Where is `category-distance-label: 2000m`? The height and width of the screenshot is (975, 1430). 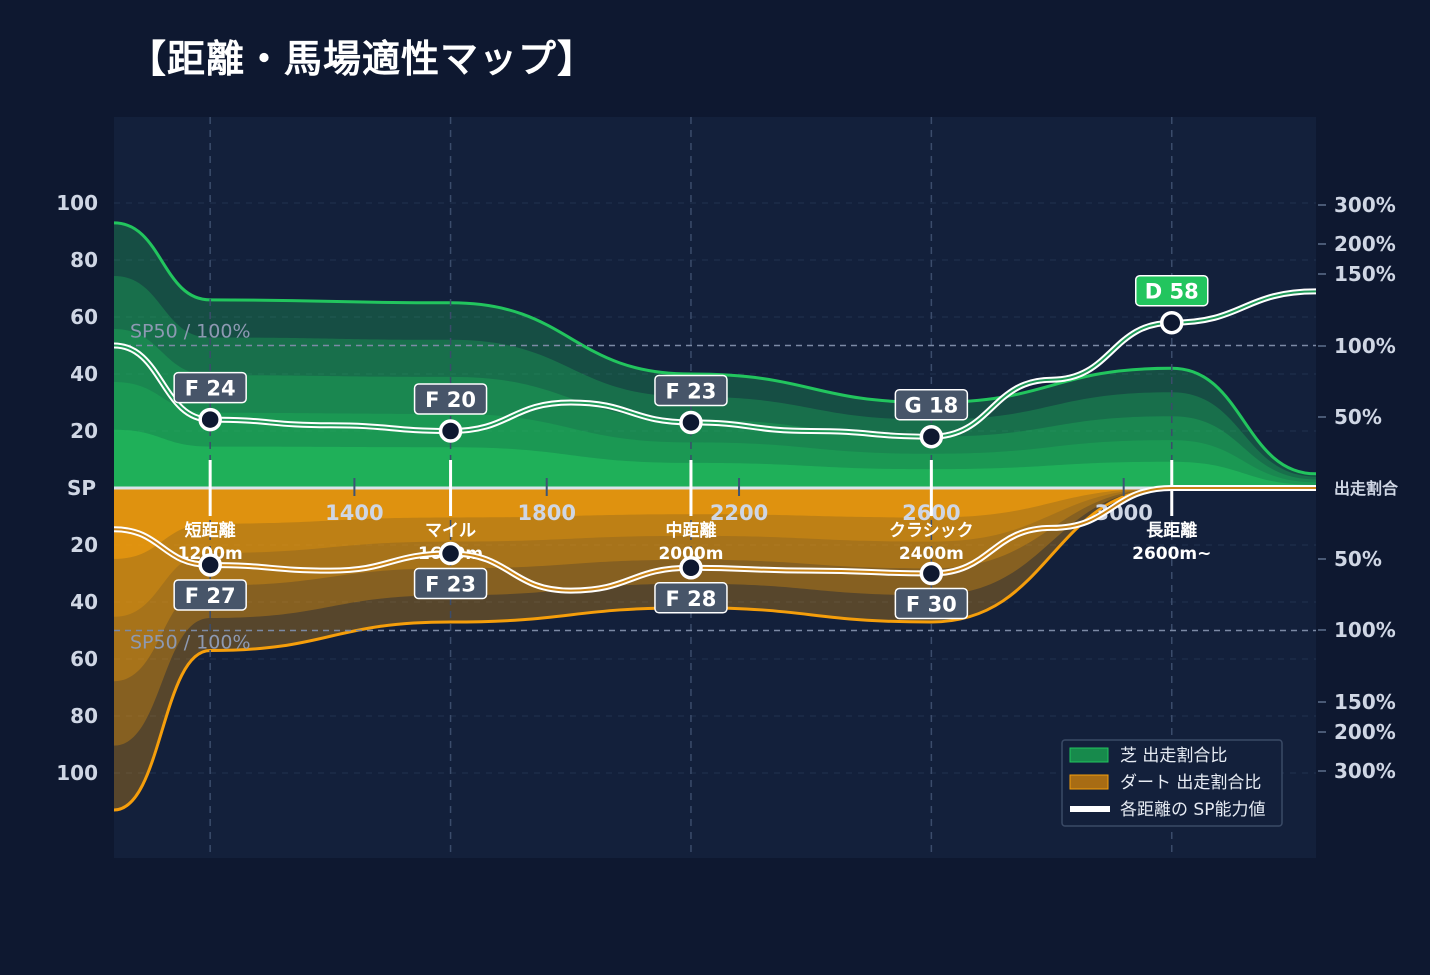
category-distance-label: 2000m is located at coordinates (690, 554).